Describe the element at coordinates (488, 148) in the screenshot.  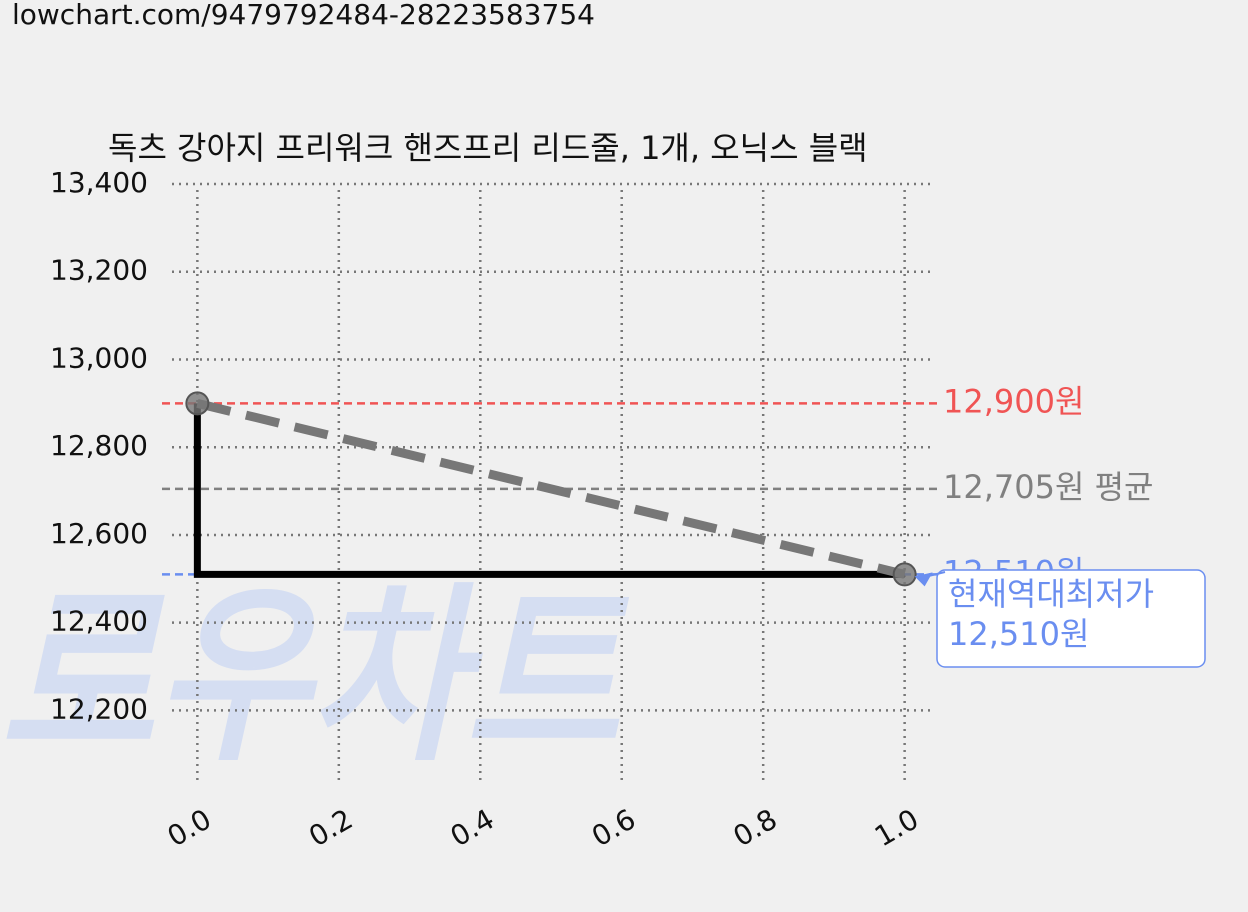
I see `chart-title: 독츠 강아지 프리워크 핸즈프리 리드줄, 1개, 오닉스 블랙` at that location.